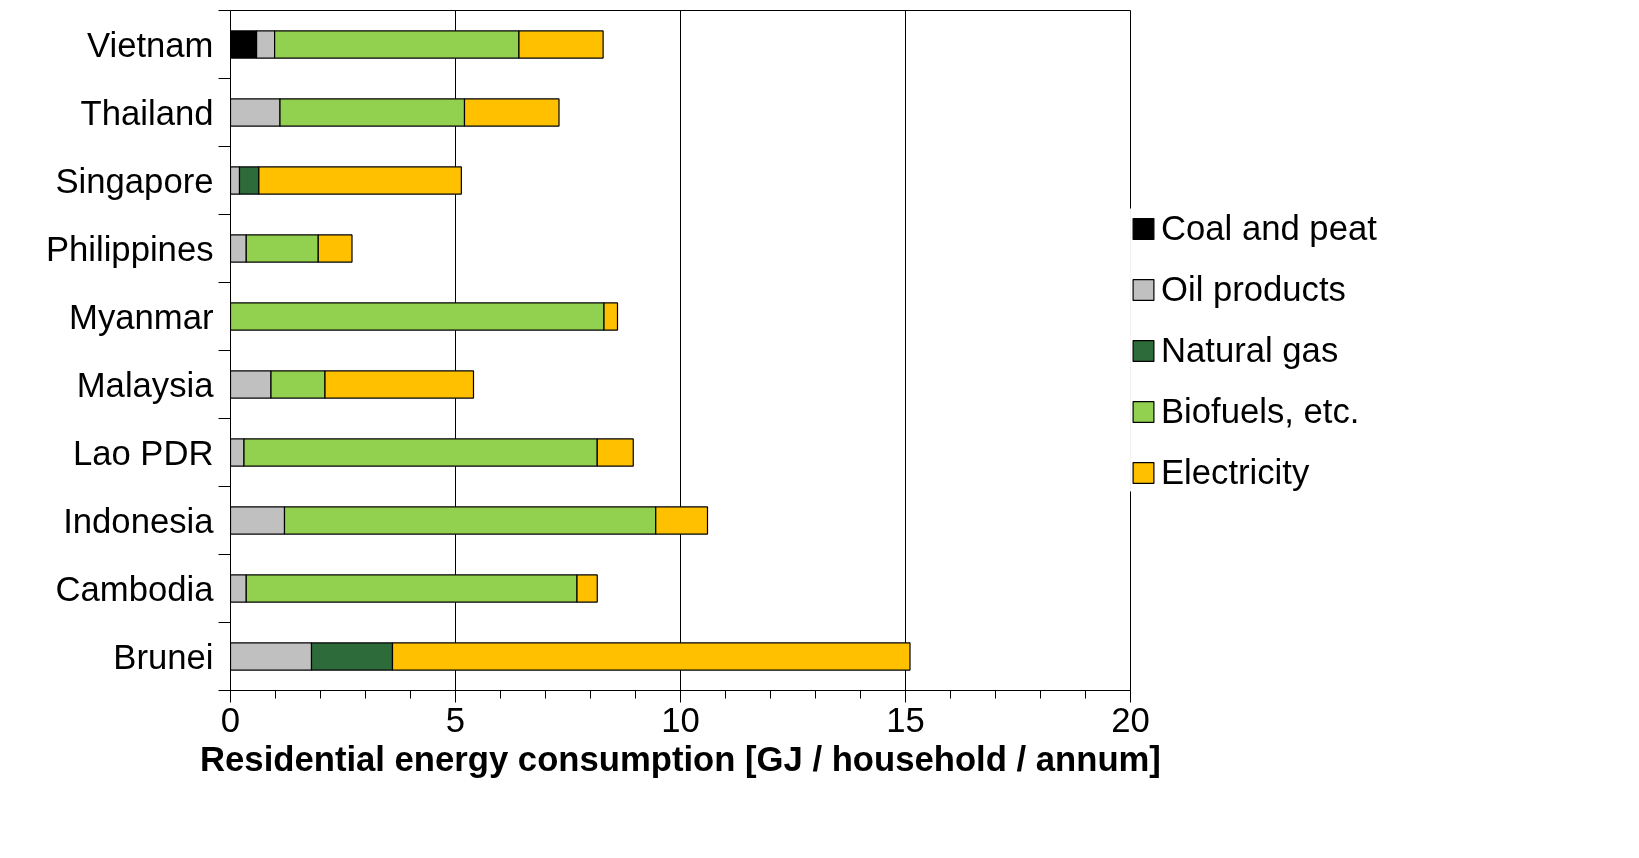  What do you see at coordinates (1260, 411) in the screenshot?
I see `legend-label: Biofuels, etc.` at bounding box center [1260, 411].